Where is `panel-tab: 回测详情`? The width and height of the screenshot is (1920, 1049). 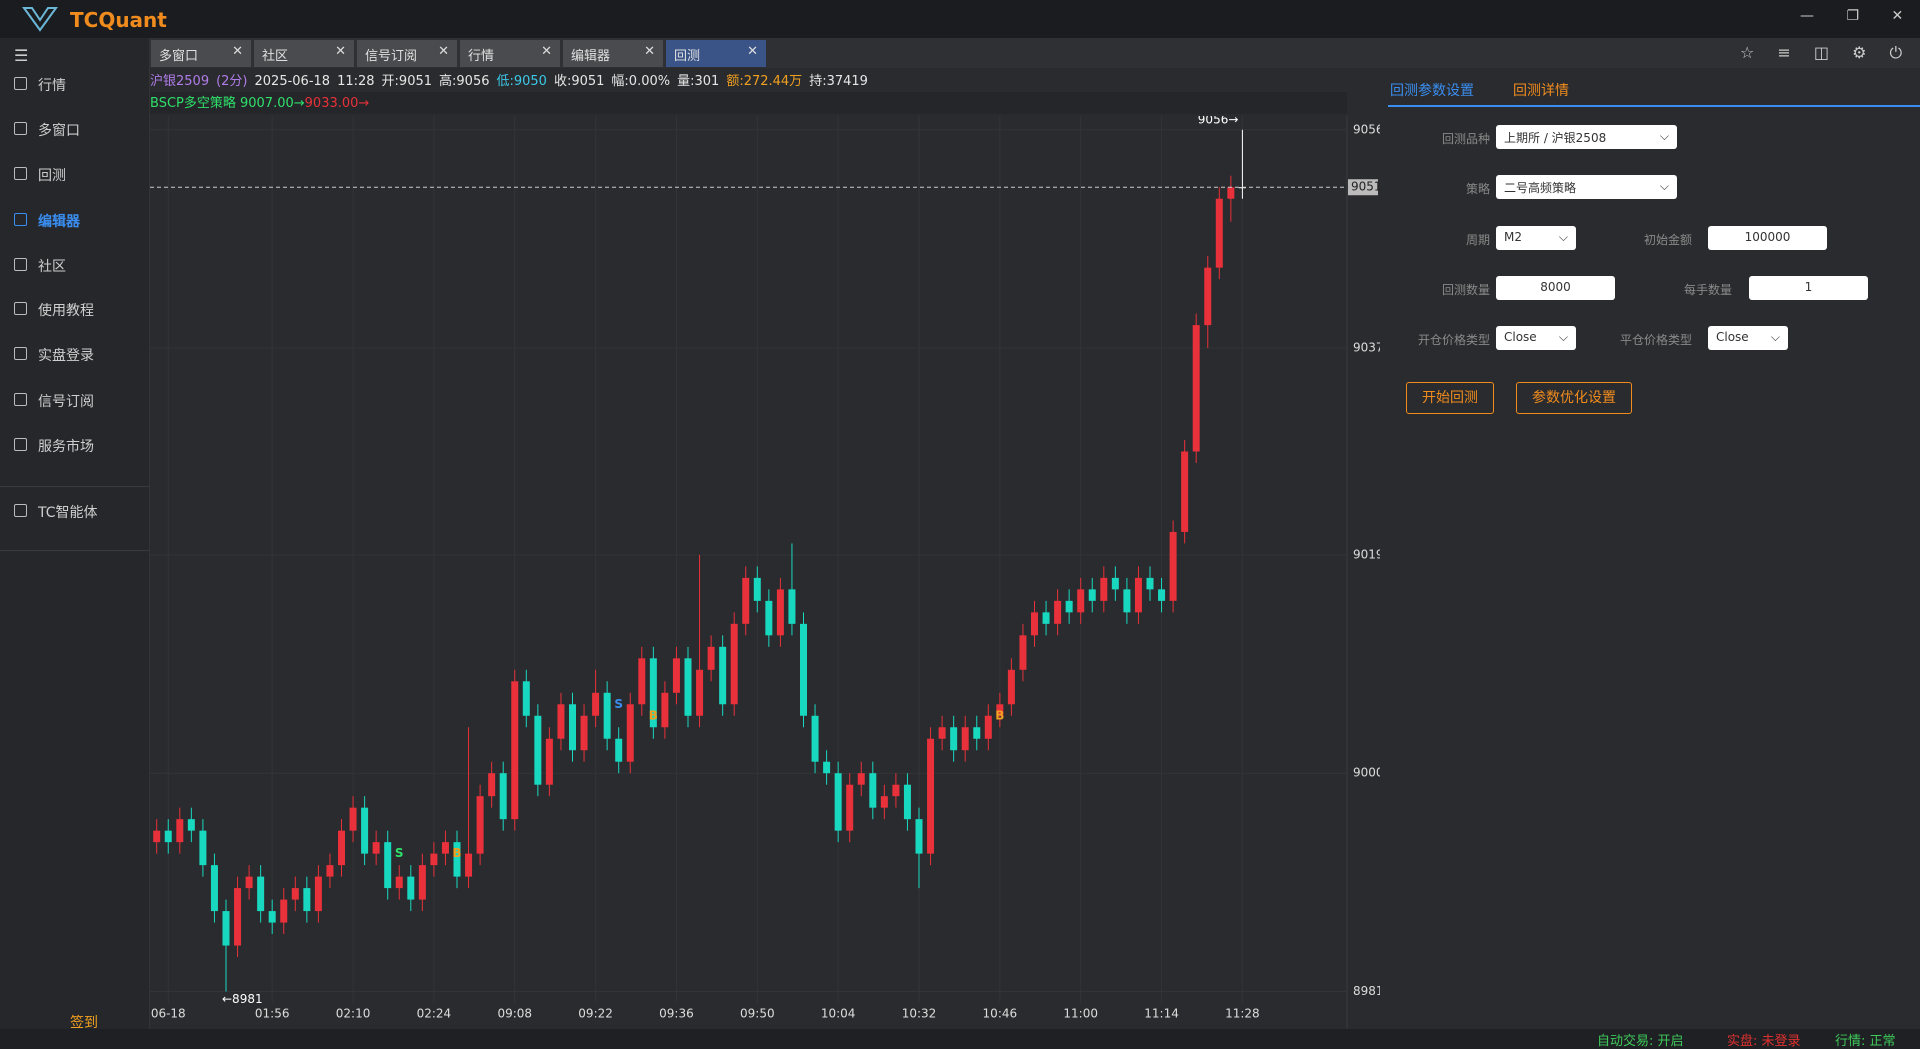 panel-tab: 回测详情 is located at coordinates (1541, 91).